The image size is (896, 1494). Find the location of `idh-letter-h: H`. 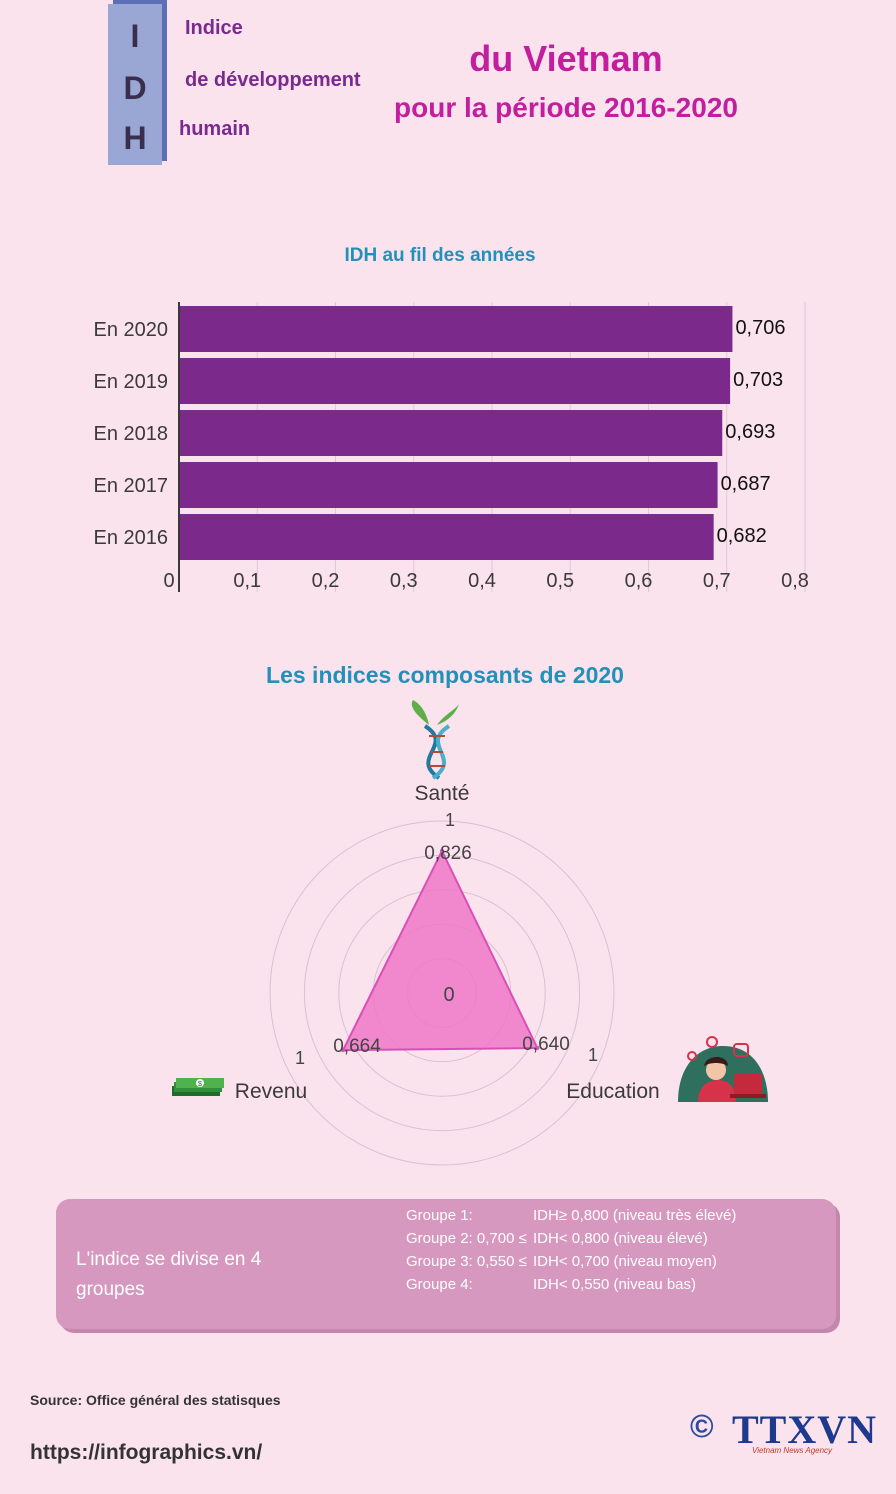

idh-letter-h: H is located at coordinates (135, 138).